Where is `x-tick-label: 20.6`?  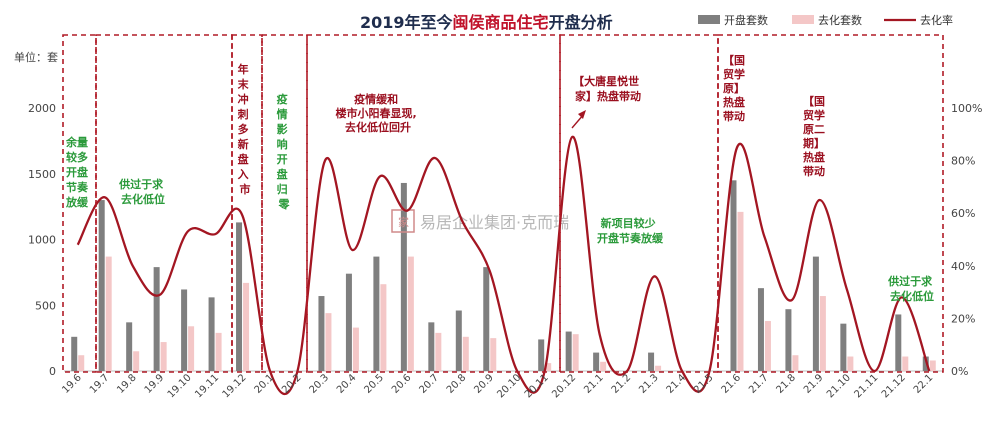 x-tick-label: 20.6 is located at coordinates (402, 384).